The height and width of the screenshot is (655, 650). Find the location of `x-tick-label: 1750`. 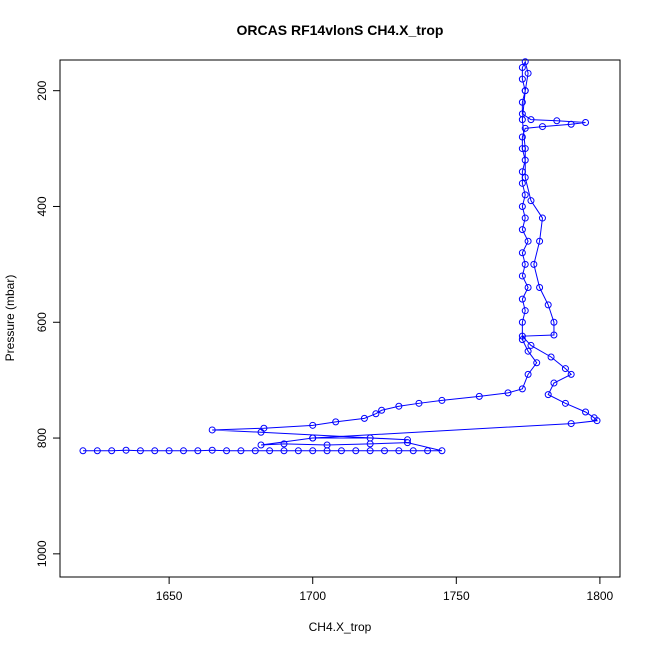

x-tick-label: 1750 is located at coordinates (456, 596).